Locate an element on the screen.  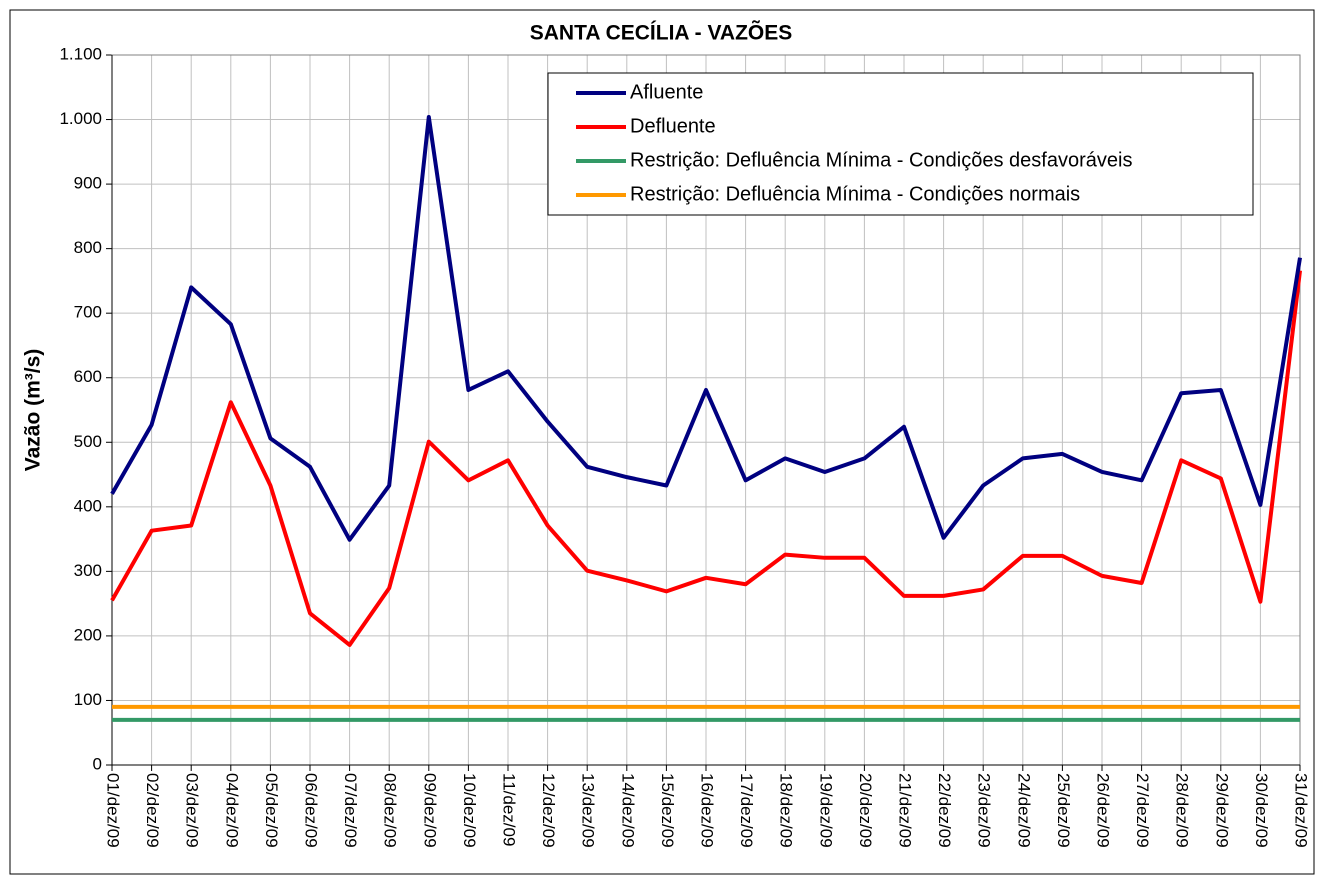
x-tick-label: 05/dez/09 is located at coordinates (271, 810).